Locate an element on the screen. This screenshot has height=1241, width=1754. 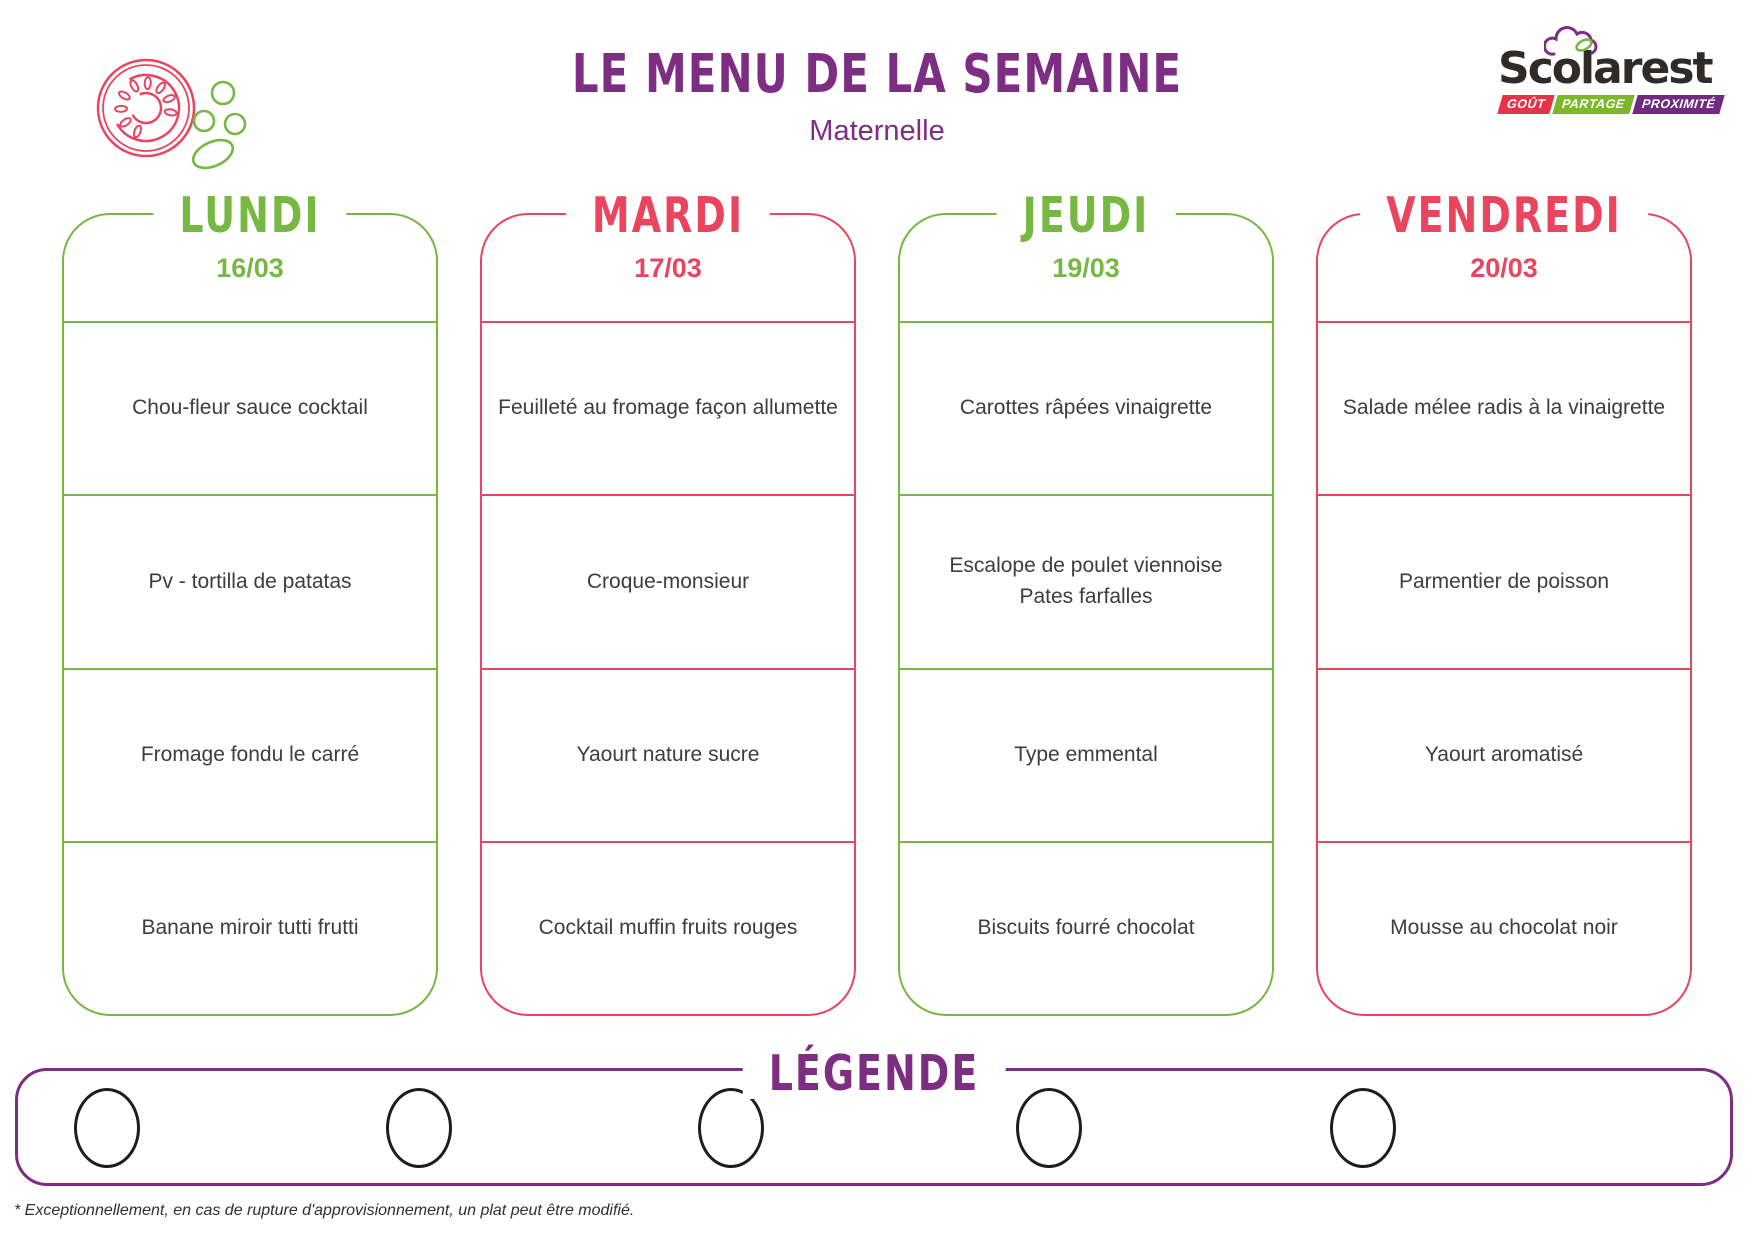
menu-item-text: Feuilleté au fromage façon allumette is located at coordinates (668, 408).